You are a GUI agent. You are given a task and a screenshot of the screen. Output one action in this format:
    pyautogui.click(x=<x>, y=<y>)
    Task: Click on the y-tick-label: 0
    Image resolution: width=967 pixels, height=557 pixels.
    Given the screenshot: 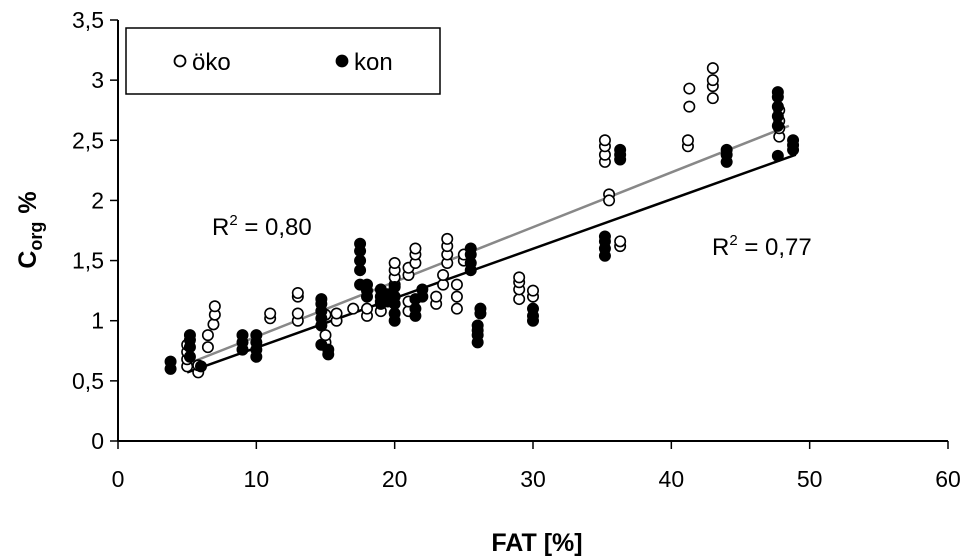 What is the action you would take?
    pyautogui.click(x=97, y=441)
    